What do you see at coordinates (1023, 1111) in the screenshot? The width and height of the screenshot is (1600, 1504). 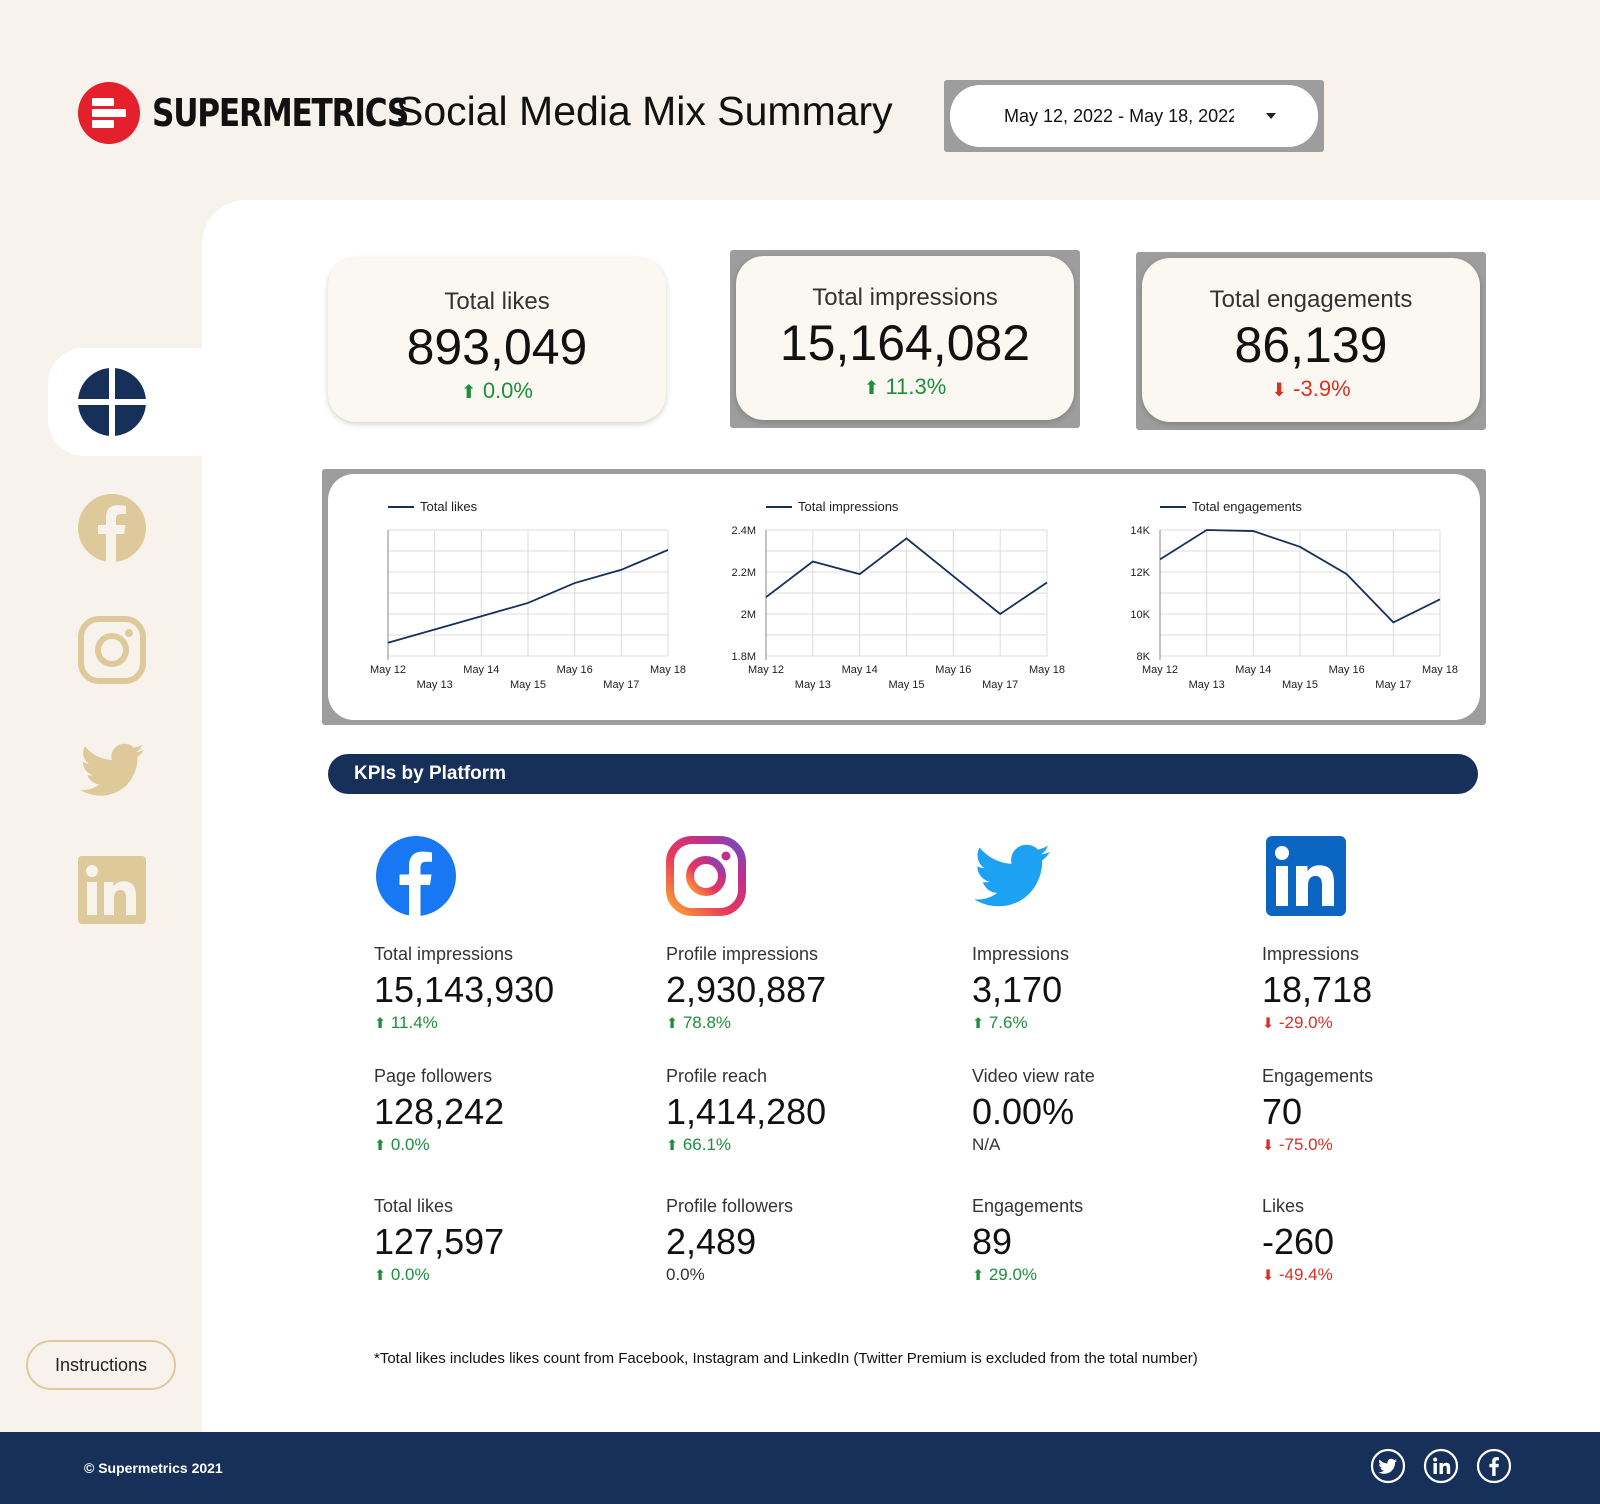 I see `kpi-metric-value: 0.00%` at bounding box center [1023, 1111].